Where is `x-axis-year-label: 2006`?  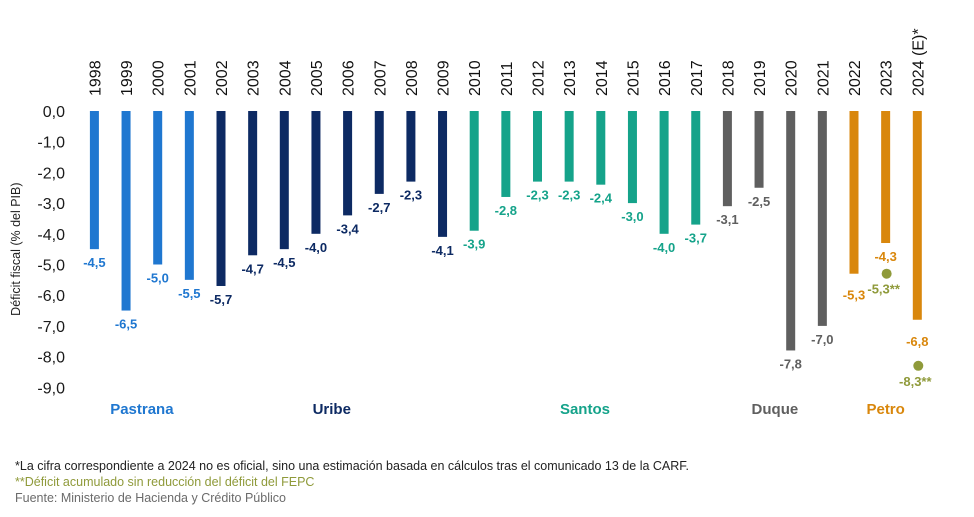
x-axis-year-label: 2006 is located at coordinates (349, 78).